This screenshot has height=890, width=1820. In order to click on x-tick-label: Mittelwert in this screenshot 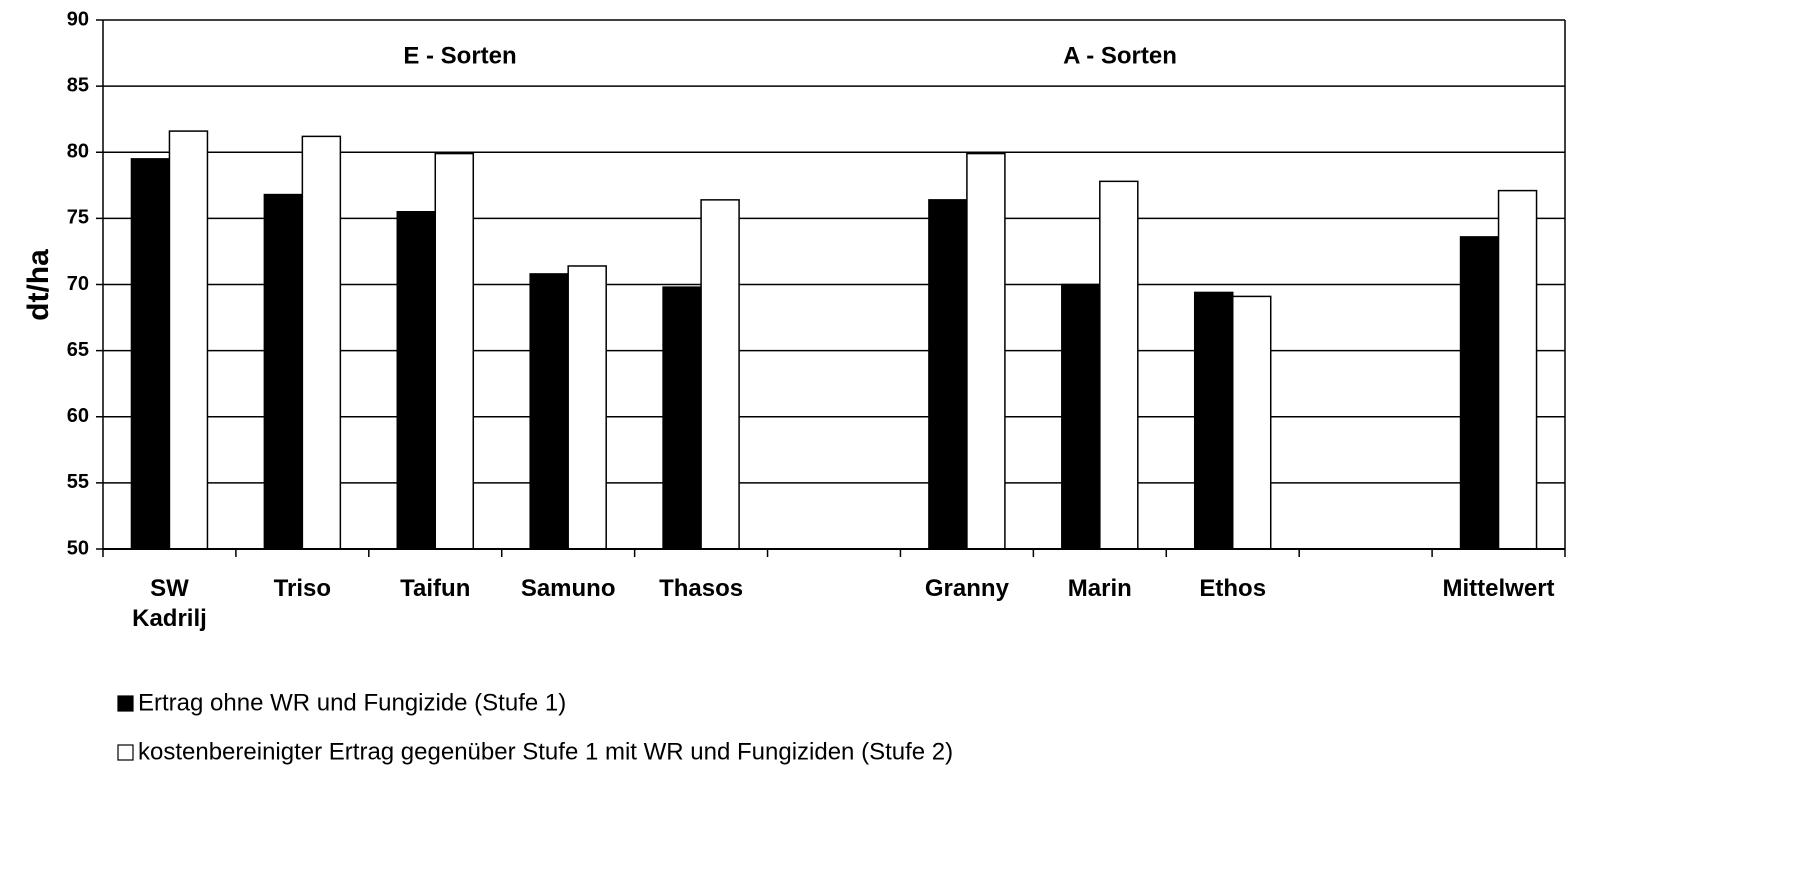, I will do `click(1498, 588)`.